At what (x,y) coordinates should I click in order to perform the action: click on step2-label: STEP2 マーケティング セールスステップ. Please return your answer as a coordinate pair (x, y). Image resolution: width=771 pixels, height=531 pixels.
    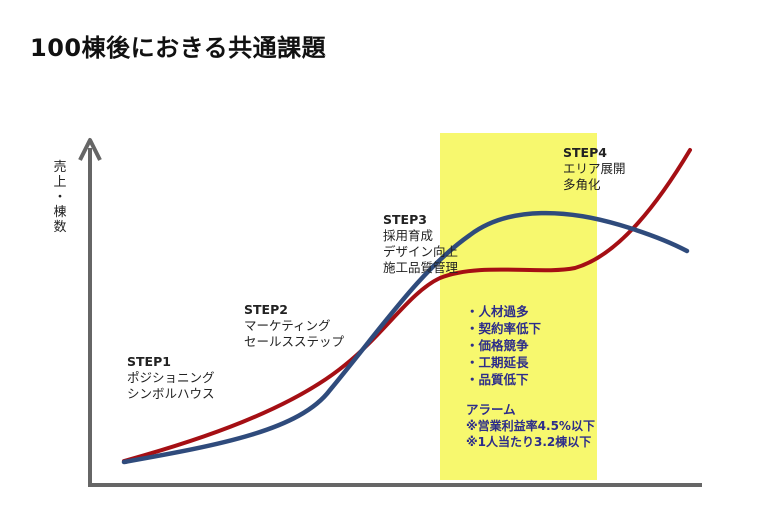
    Looking at the image, I should click on (294, 325).